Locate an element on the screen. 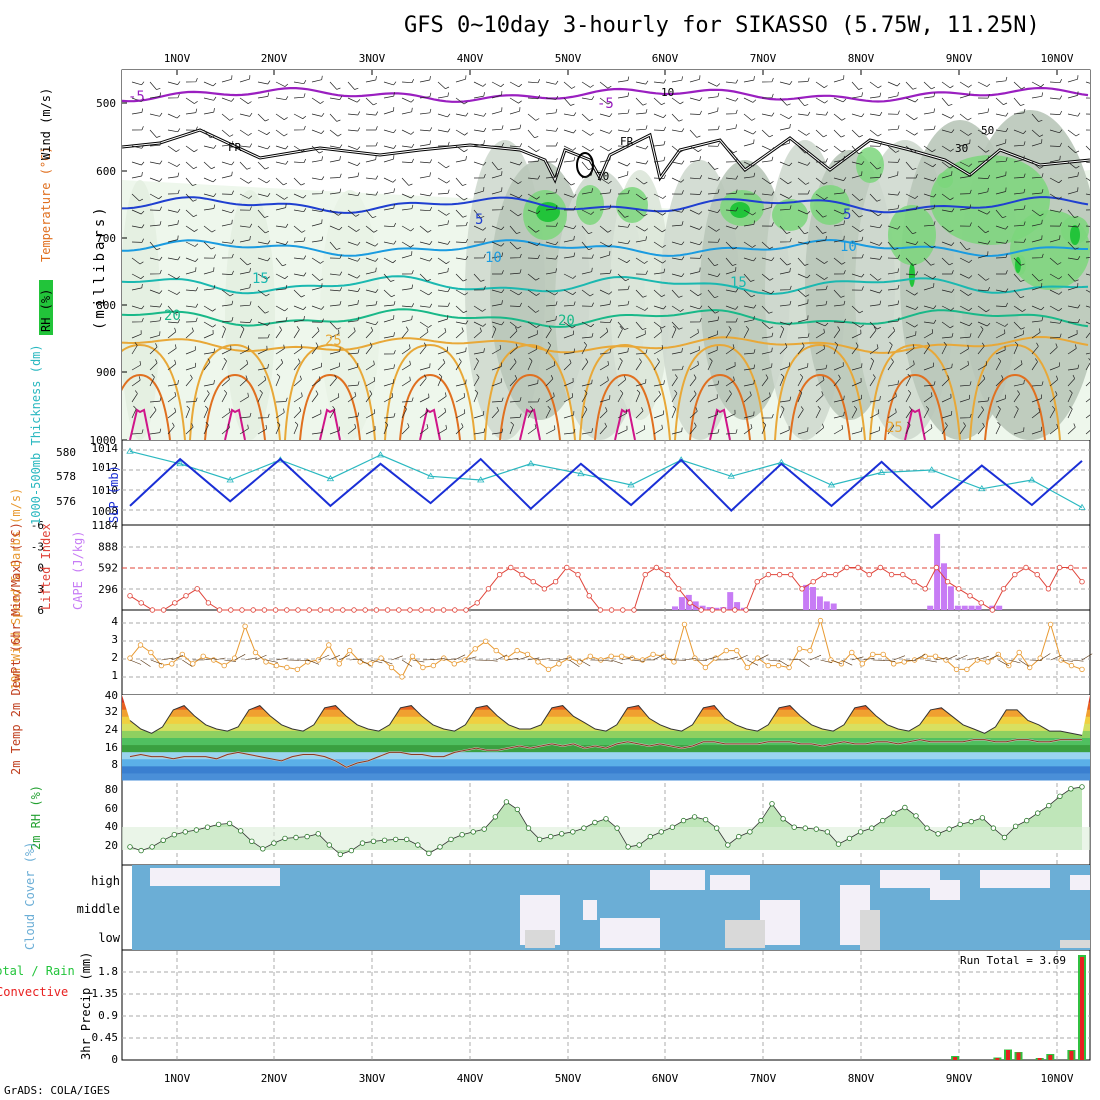  contour-minus5 is located at coordinates (605, 94).